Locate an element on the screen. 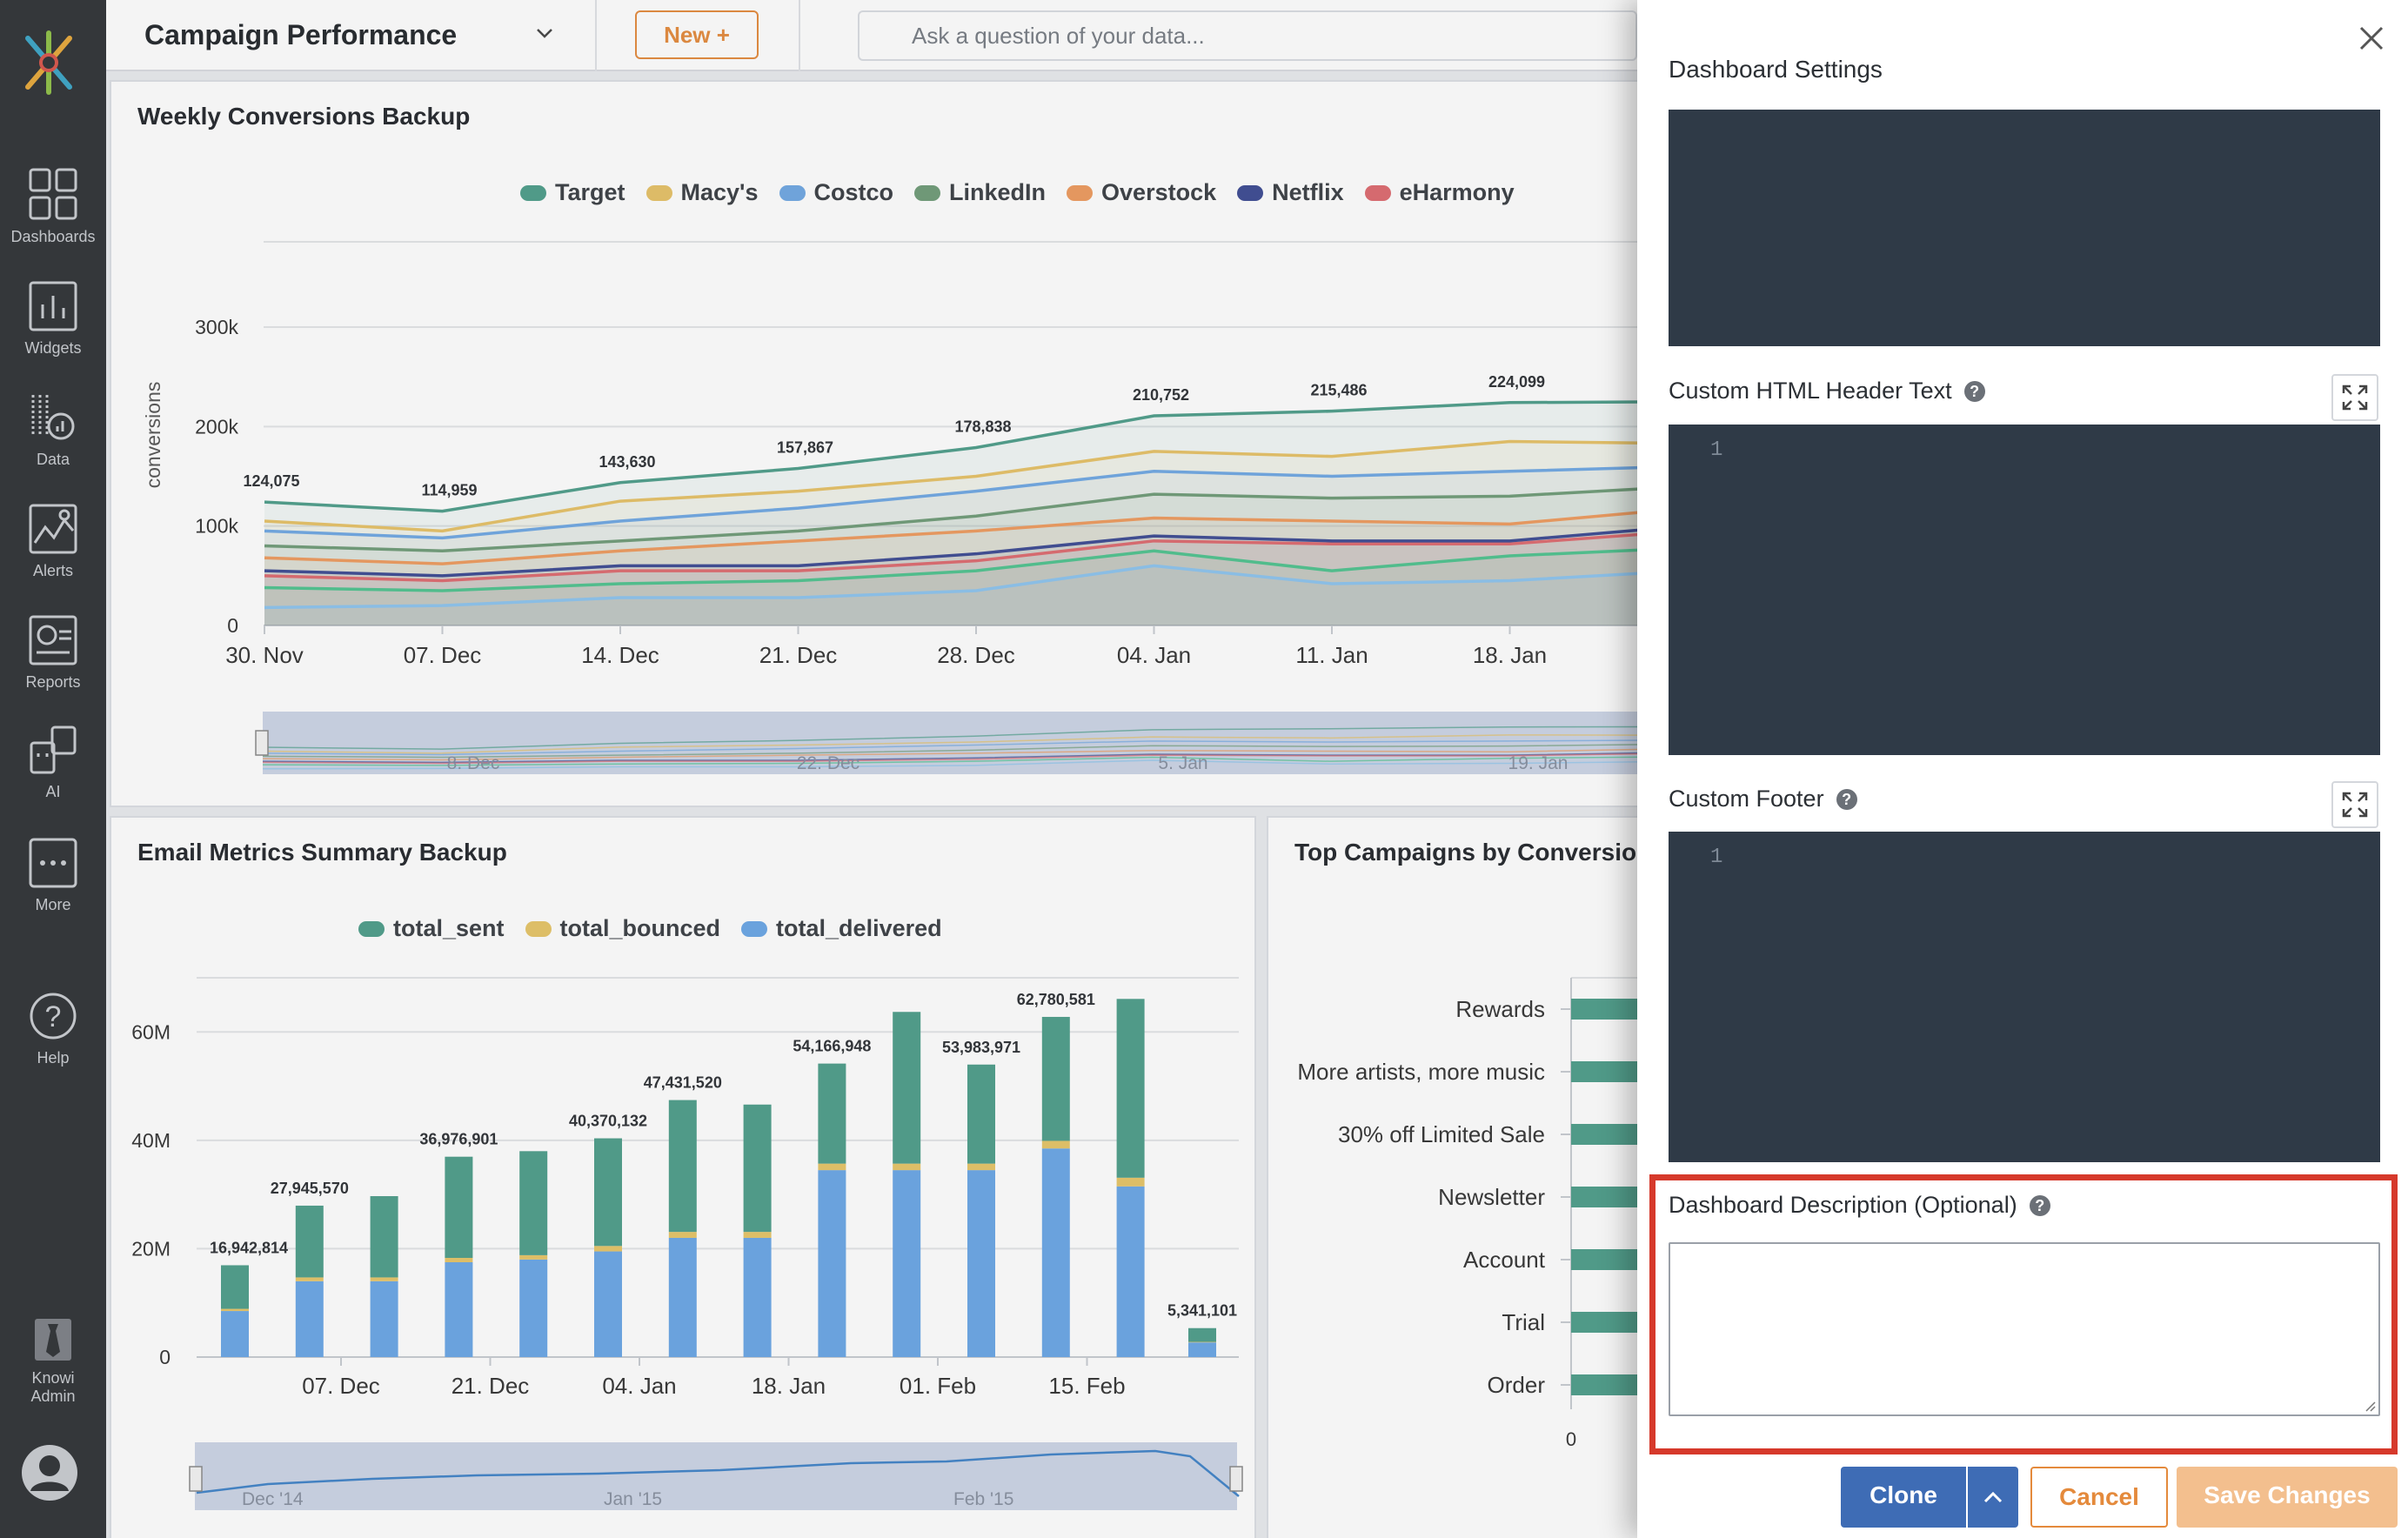 The width and height of the screenshot is (2408, 1538). sidebar-item-label: Dashboards is located at coordinates (53, 236).